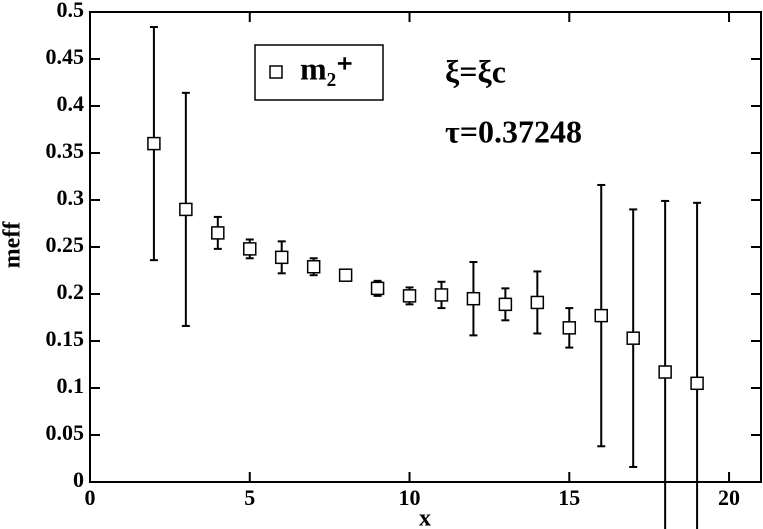  Describe the element at coordinates (513, 131) in the screenshot. I see `annotation: τ=0.37248` at that location.